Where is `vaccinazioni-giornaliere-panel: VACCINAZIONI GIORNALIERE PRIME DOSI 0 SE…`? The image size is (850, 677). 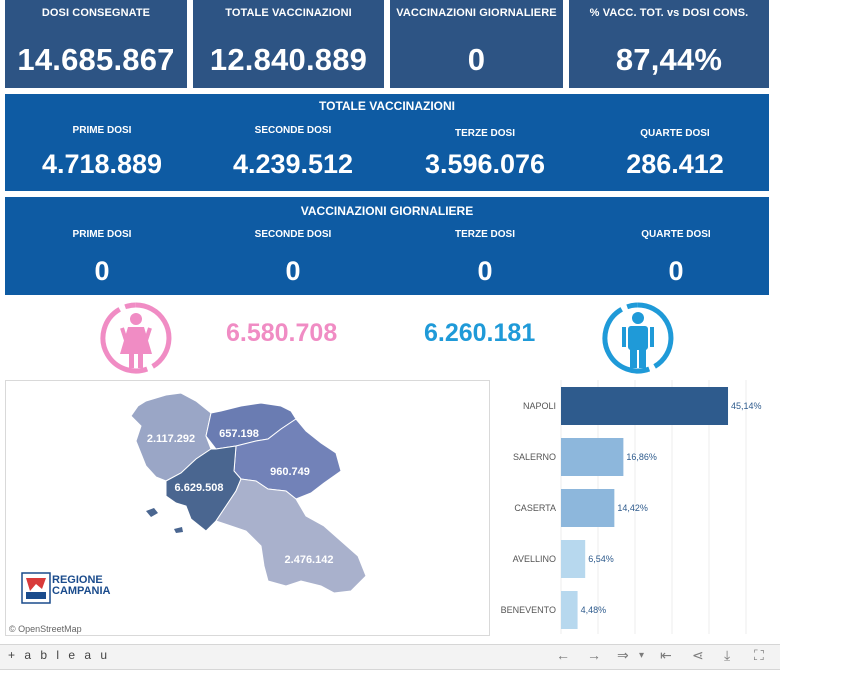
vaccinazioni-giornaliere-panel: VACCINAZIONI GIORNALIERE PRIME DOSI 0 SE… is located at coordinates (387, 246).